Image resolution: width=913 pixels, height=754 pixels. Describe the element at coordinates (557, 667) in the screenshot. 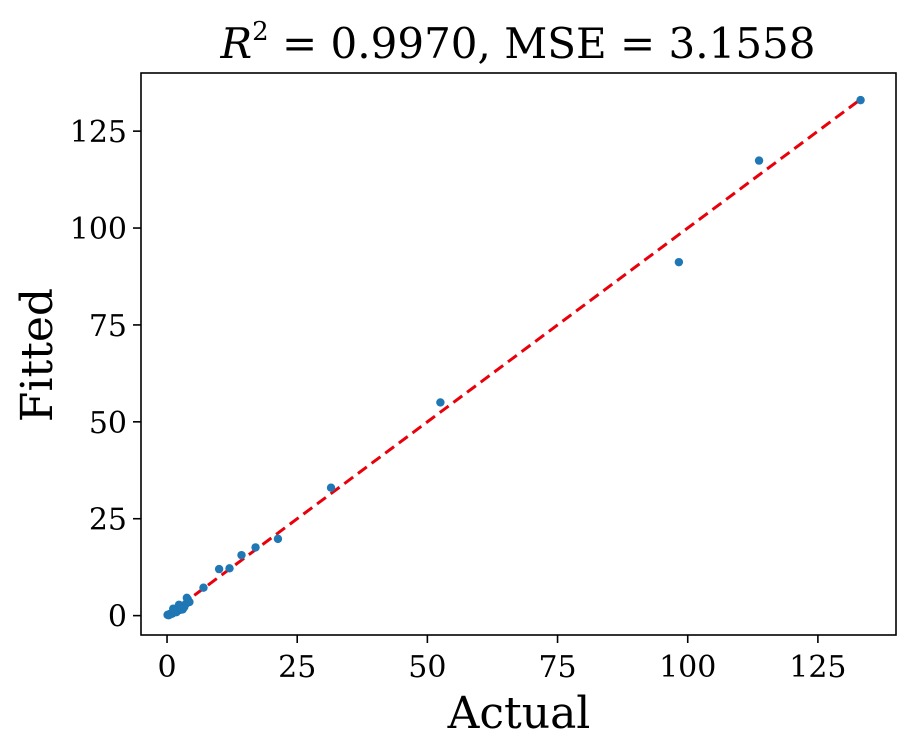

I see `x-tick-label: 75` at that location.